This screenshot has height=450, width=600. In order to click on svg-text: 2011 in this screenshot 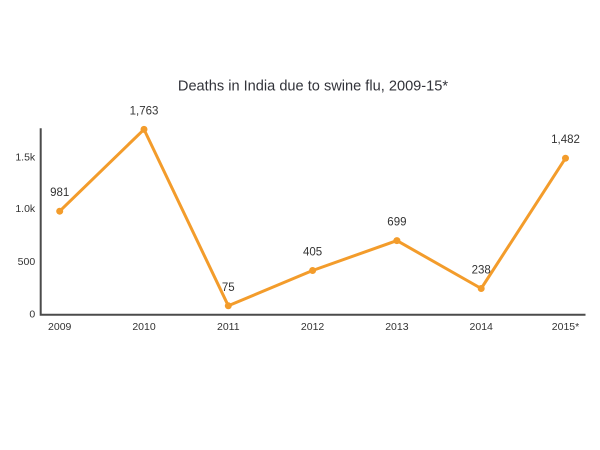, I will do `click(228, 327)`.